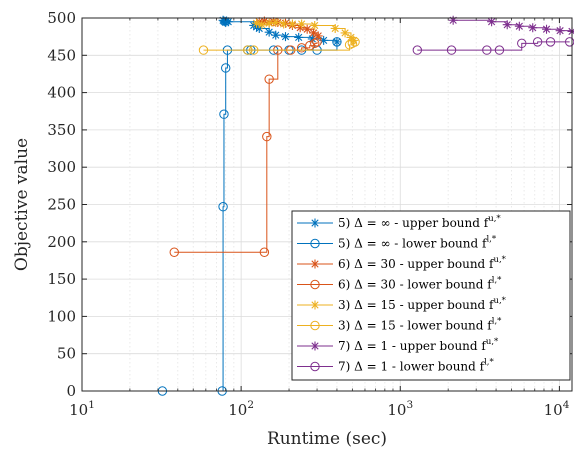 The height and width of the screenshot is (451, 574). Describe the element at coordinates (61, 130) in the screenshot. I see `y-tick-label: 350` at that location.